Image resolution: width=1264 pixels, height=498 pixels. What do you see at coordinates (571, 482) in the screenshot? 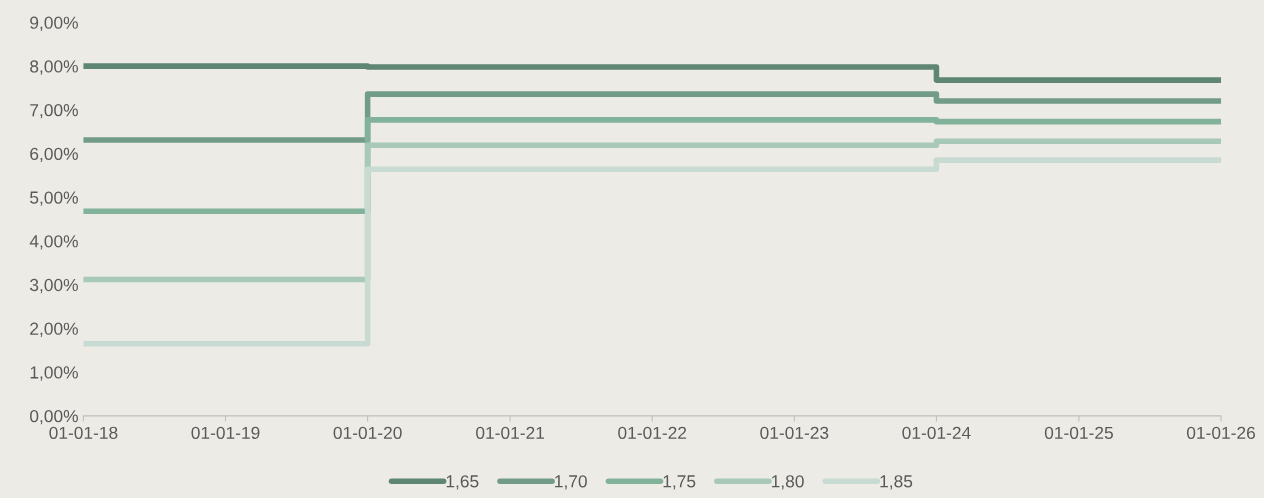
I see `legend-label: 1,70` at bounding box center [571, 482].